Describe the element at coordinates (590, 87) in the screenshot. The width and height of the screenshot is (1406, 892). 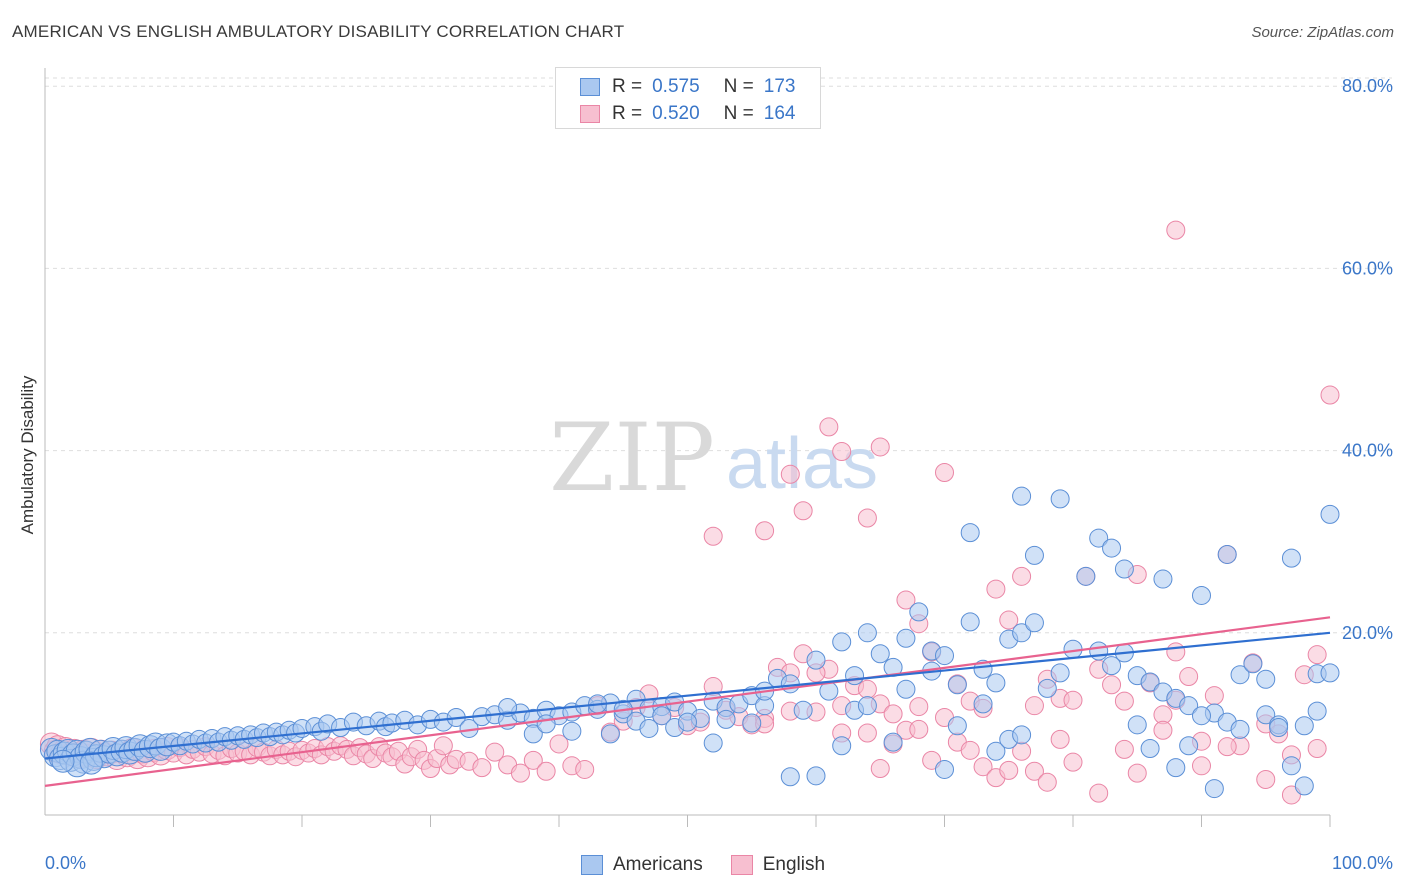
I see `americans-swatch` at that location.